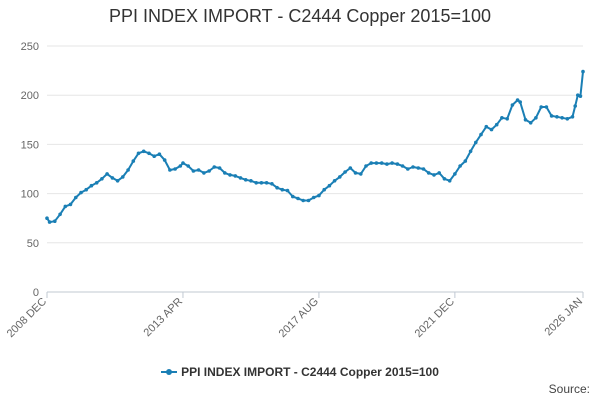 Image resolution: width=600 pixels, height=400 pixels. Describe the element at coordinates (169, 372) in the screenshot. I see `legend-swatch-icon` at that location.